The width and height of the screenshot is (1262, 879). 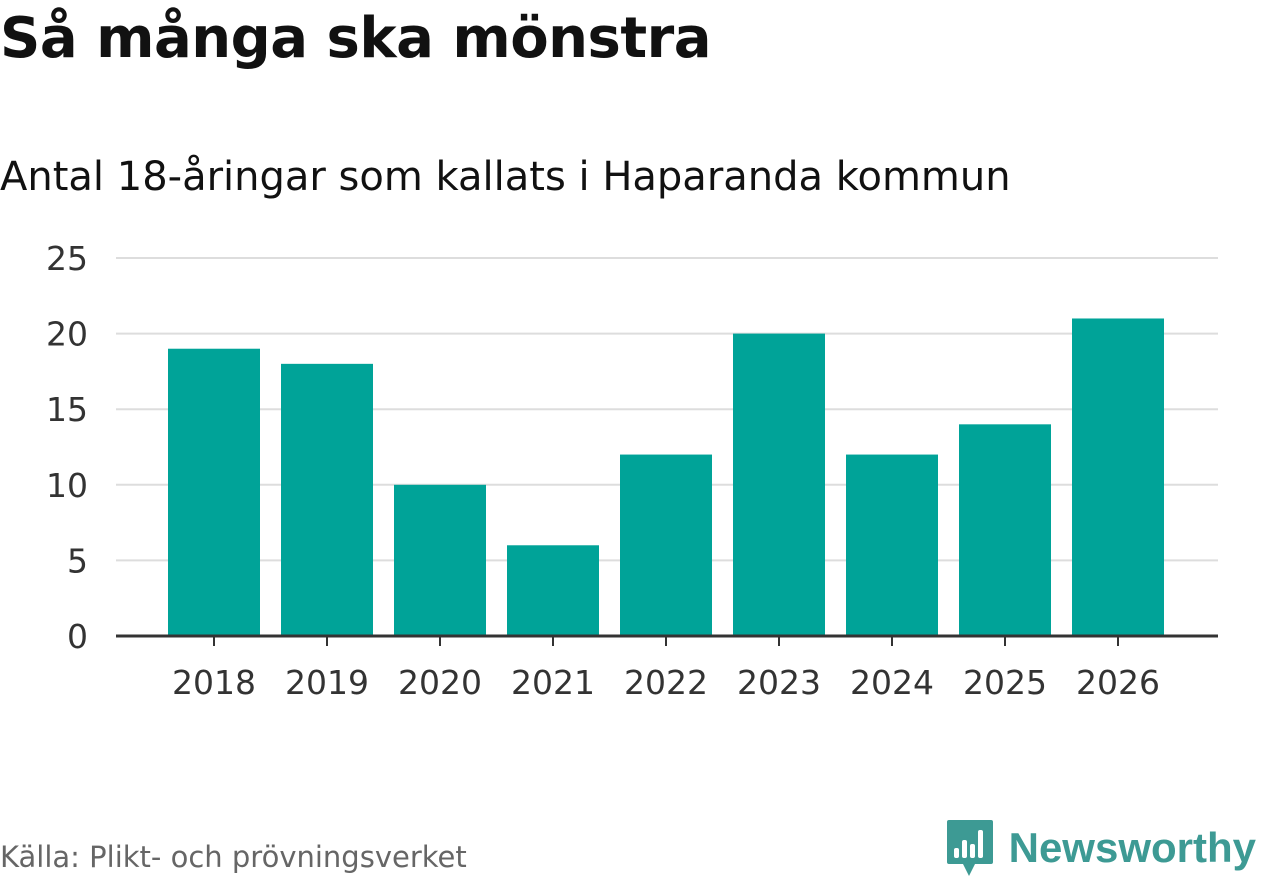 What do you see at coordinates (67, 447) in the screenshot?
I see `y-axis-ticks: 0 5 10 15 20 25` at bounding box center [67, 447].